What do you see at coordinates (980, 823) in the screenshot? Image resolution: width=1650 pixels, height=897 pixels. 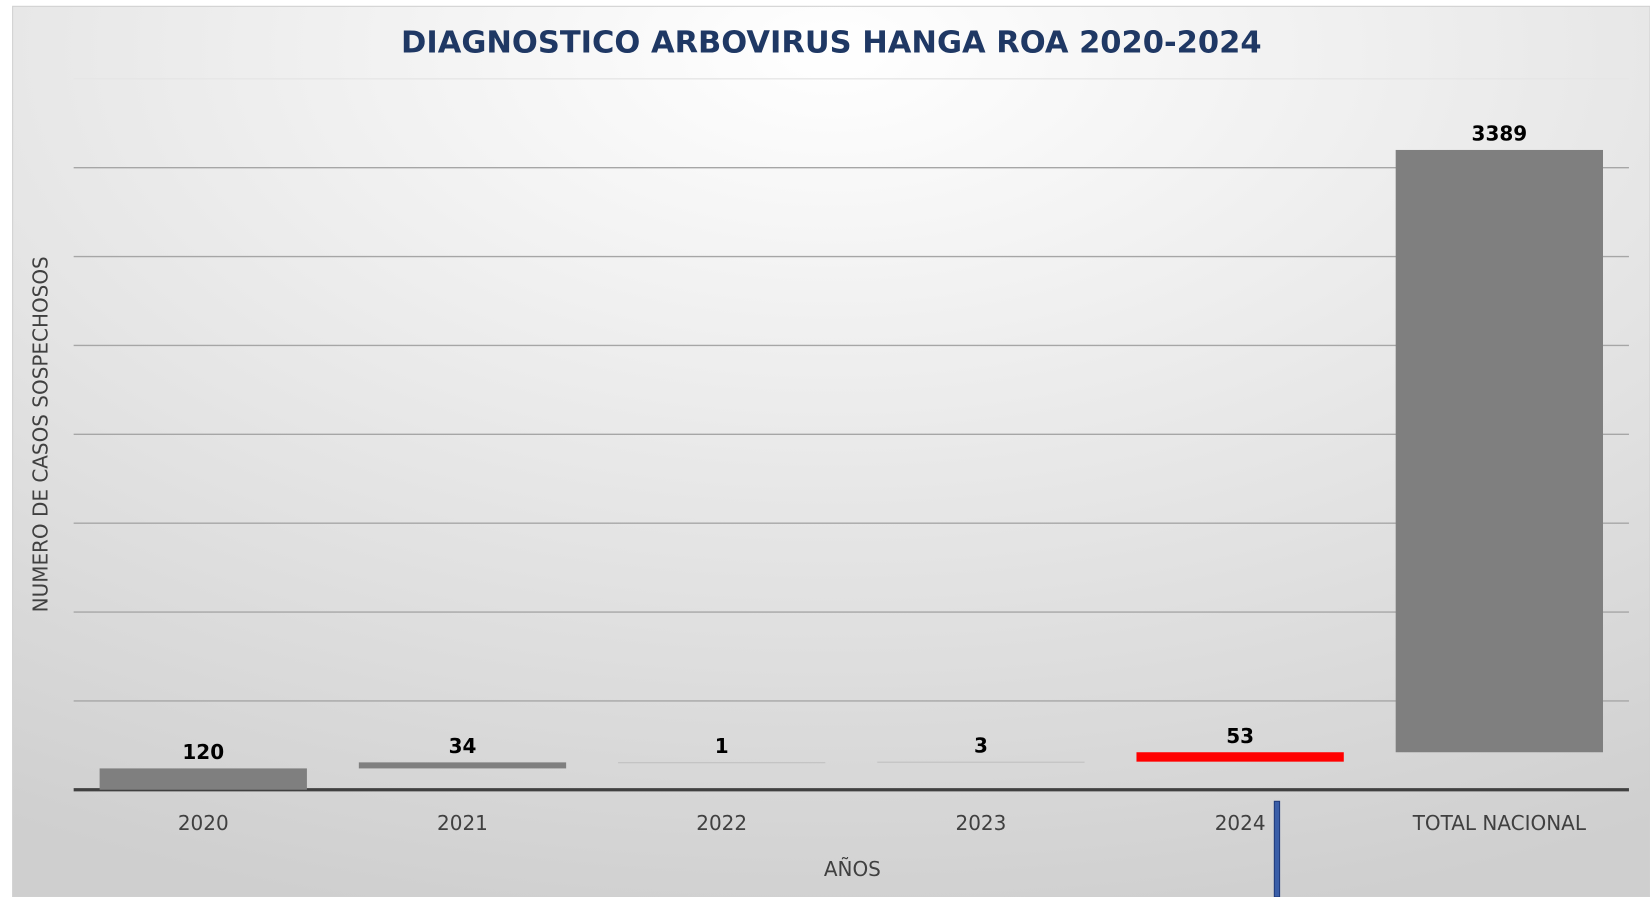 I see `x-tick-label: 2023` at bounding box center [980, 823].